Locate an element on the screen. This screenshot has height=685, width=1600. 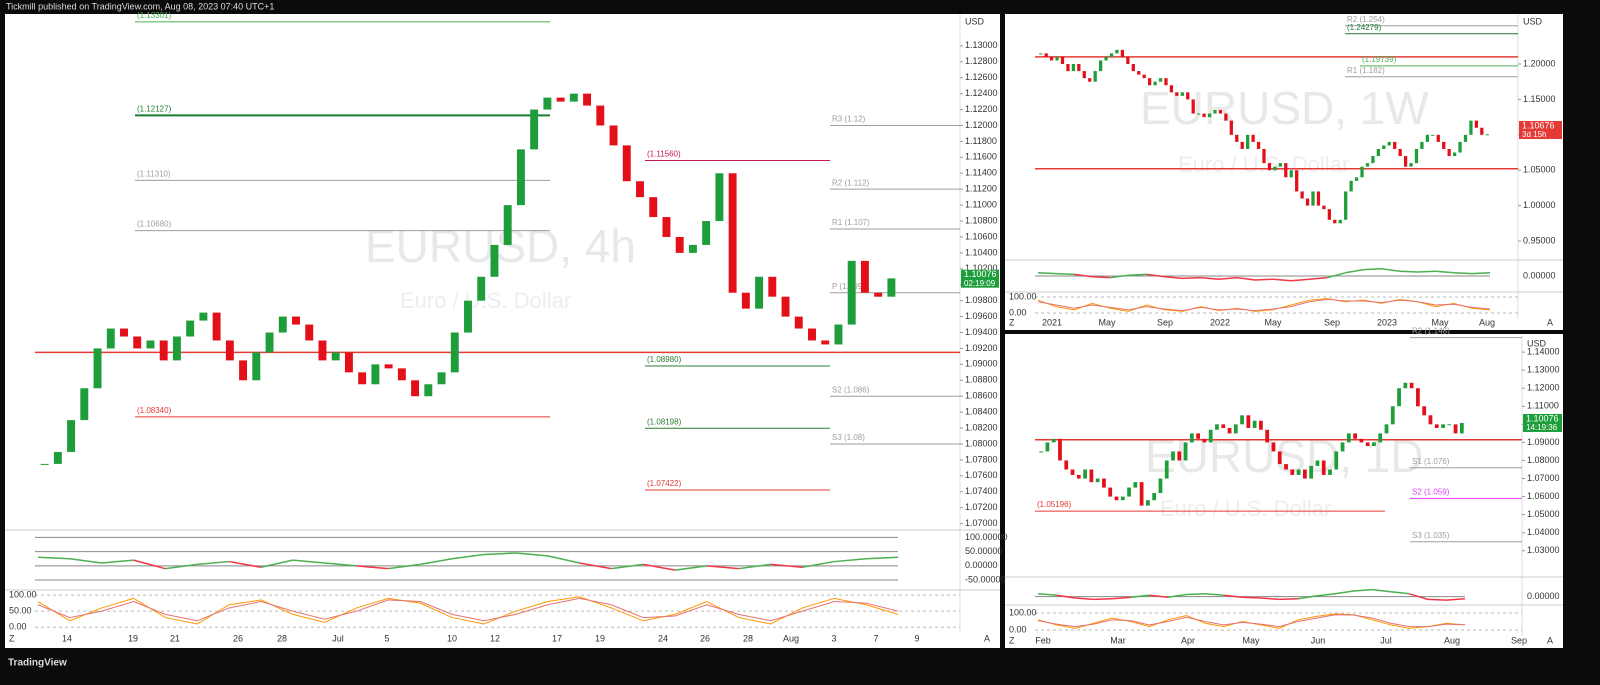
y-tick-label: 1.07600 is located at coordinates (981, 475).